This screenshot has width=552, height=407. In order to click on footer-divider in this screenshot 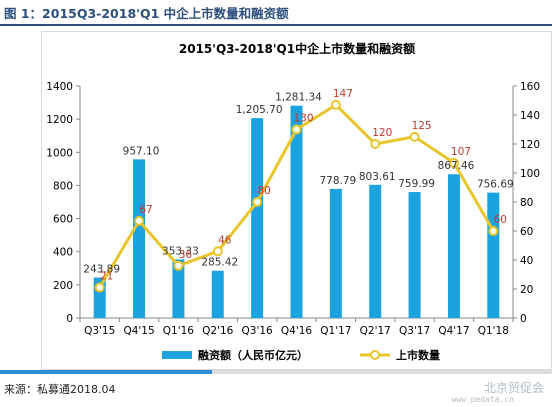, I will do `click(276, 372)`.